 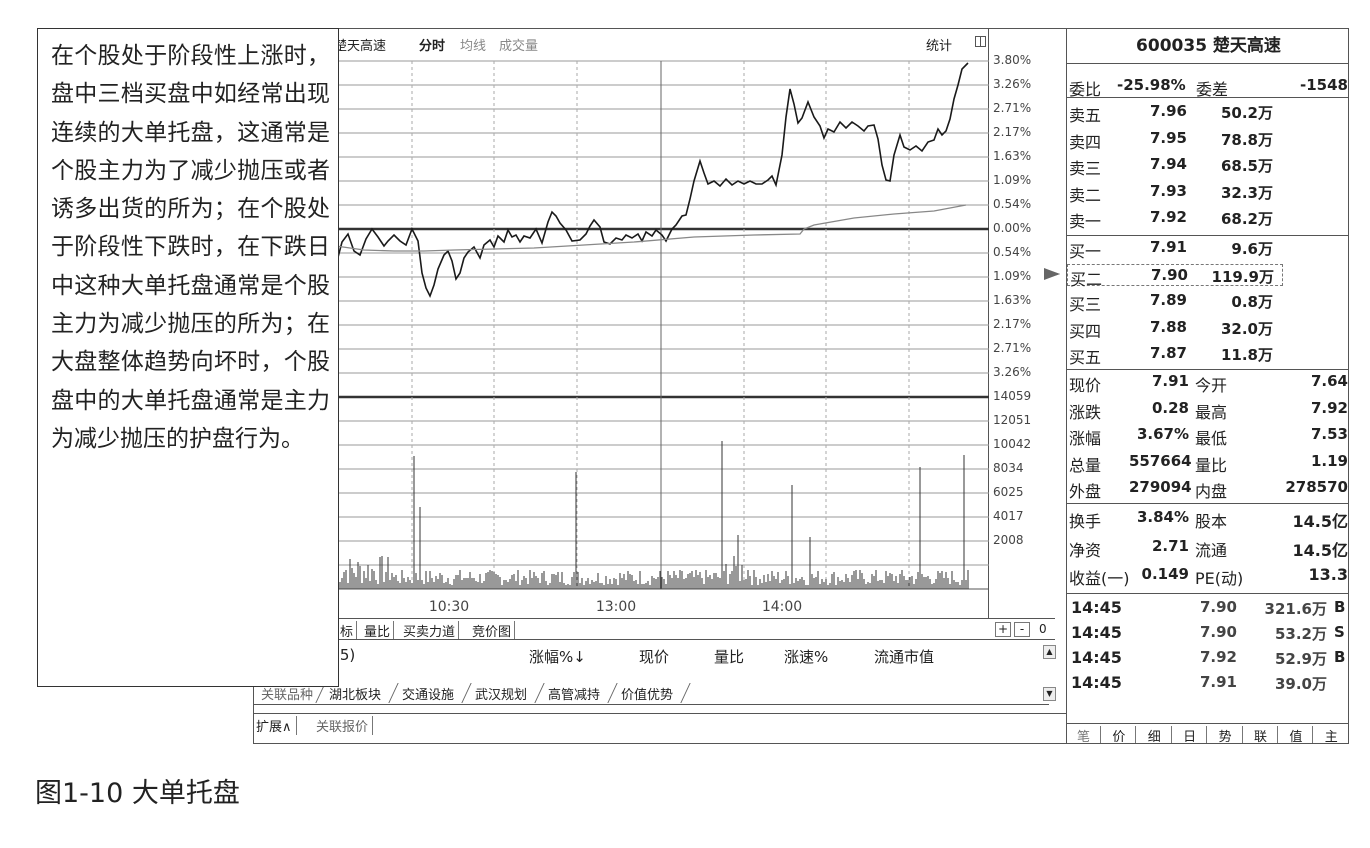 What do you see at coordinates (378, 630) in the screenshot?
I see `indicator-tab-liangbi: 量比` at bounding box center [378, 630].